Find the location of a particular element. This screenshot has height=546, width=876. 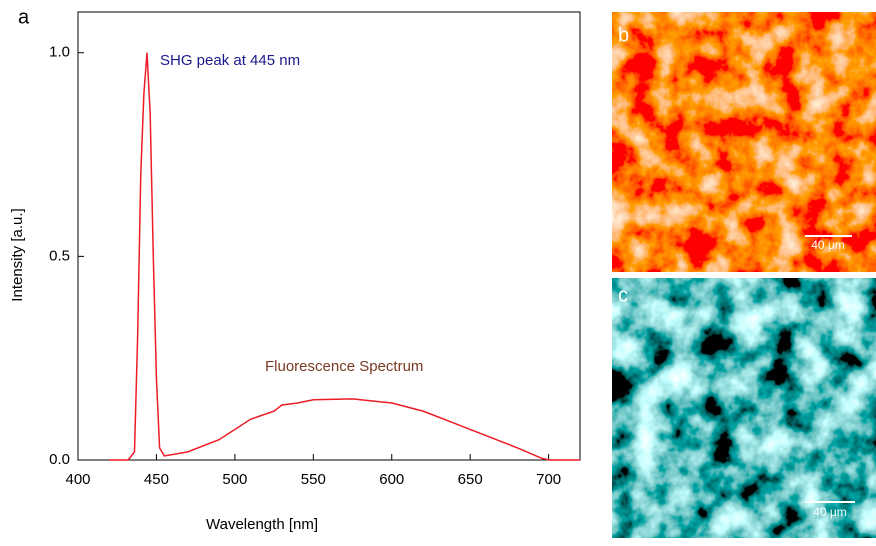

panel-label: c is located at coordinates (623, 295).